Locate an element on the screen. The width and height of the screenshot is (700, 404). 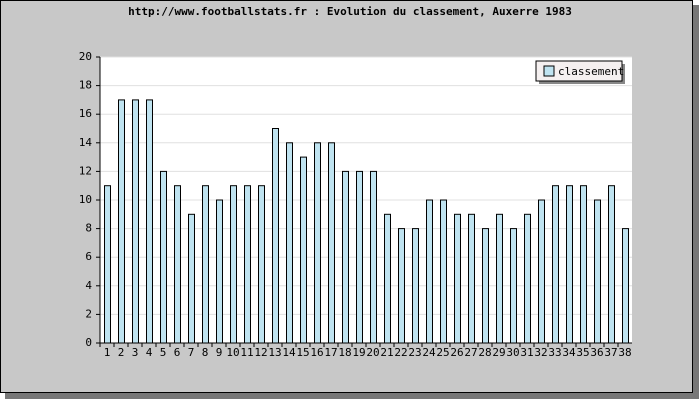
y-tick-label: 8 is located at coordinates (88, 228).